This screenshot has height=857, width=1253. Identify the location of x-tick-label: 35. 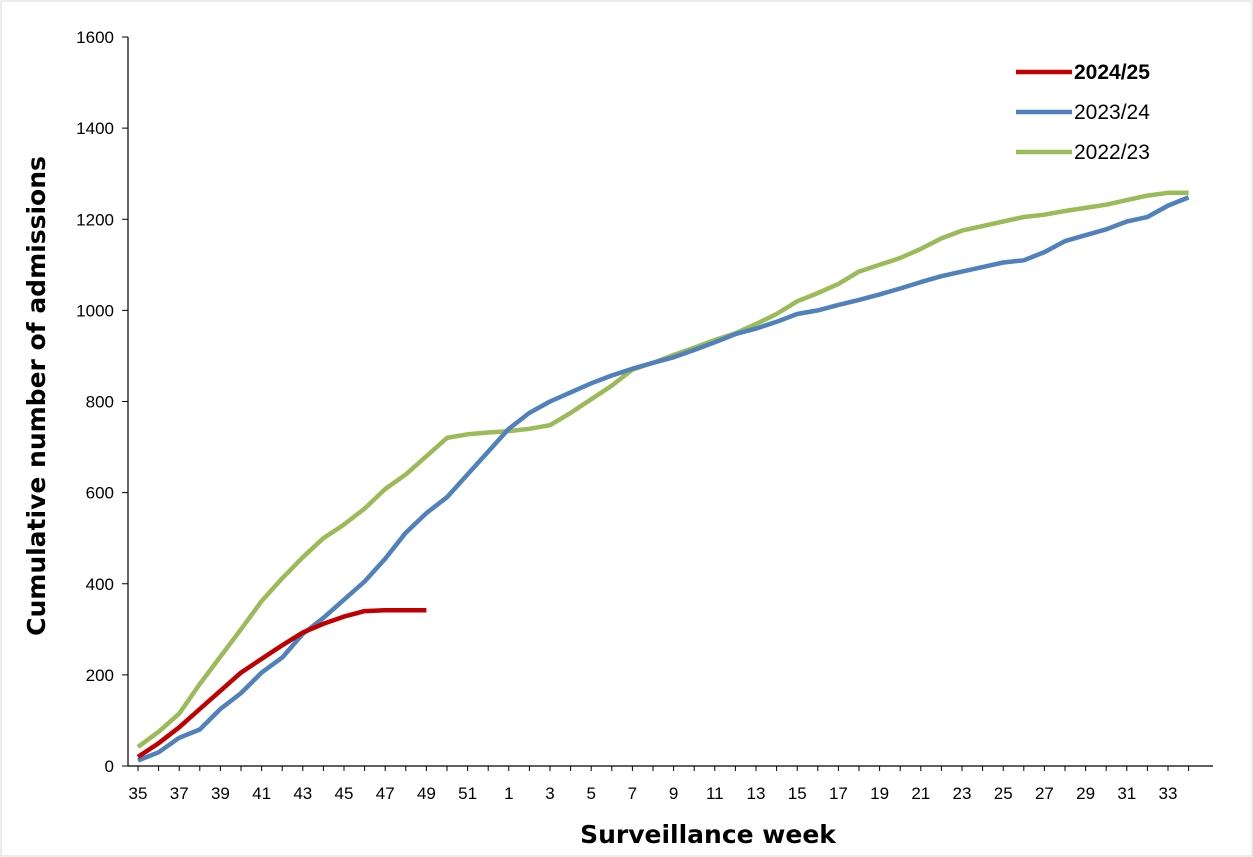
(138, 793).